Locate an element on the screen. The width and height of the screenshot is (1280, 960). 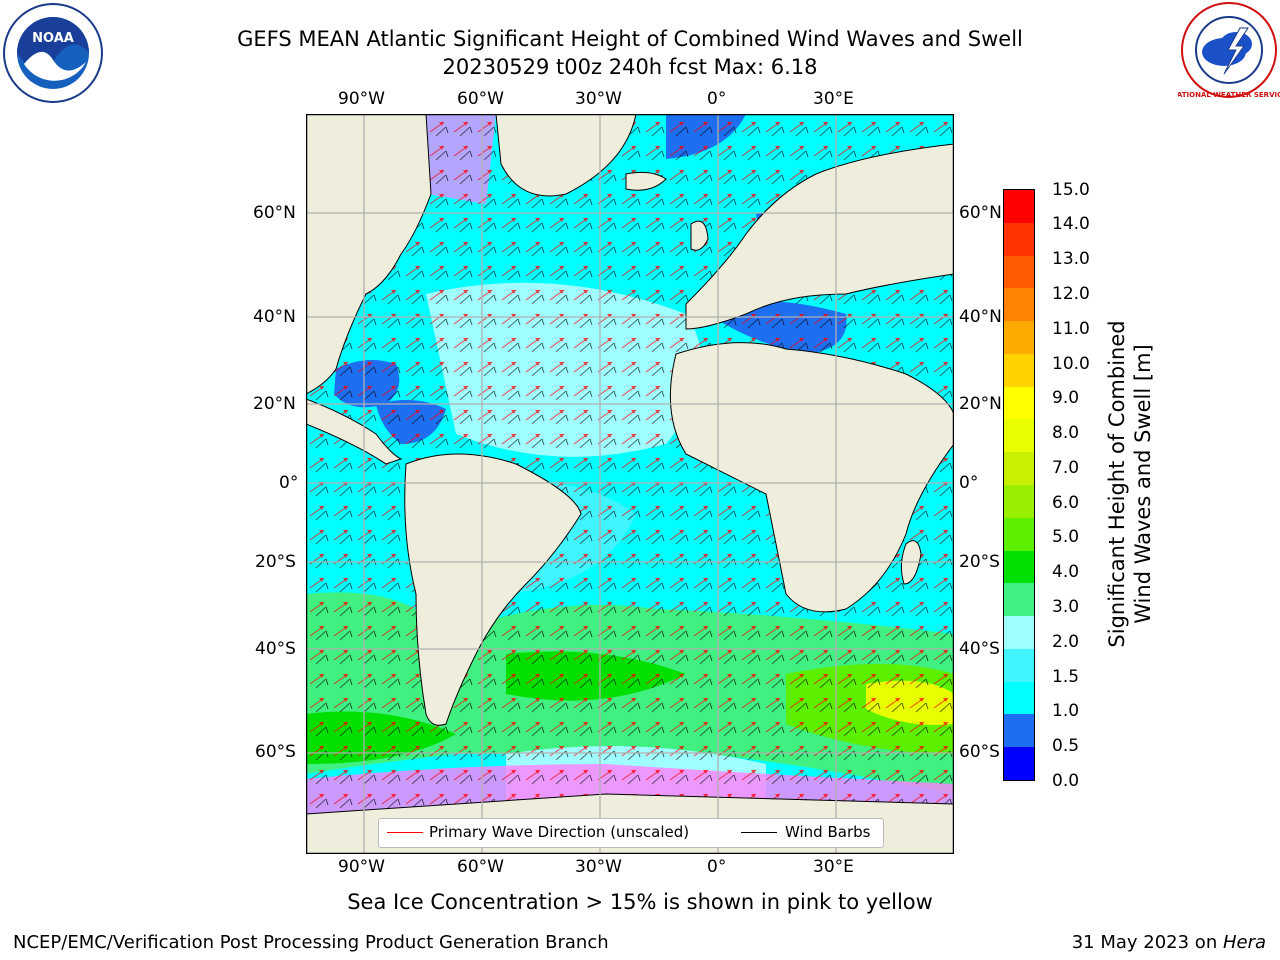
lat-label-right-40s: 40°S is located at coordinates (979, 649).